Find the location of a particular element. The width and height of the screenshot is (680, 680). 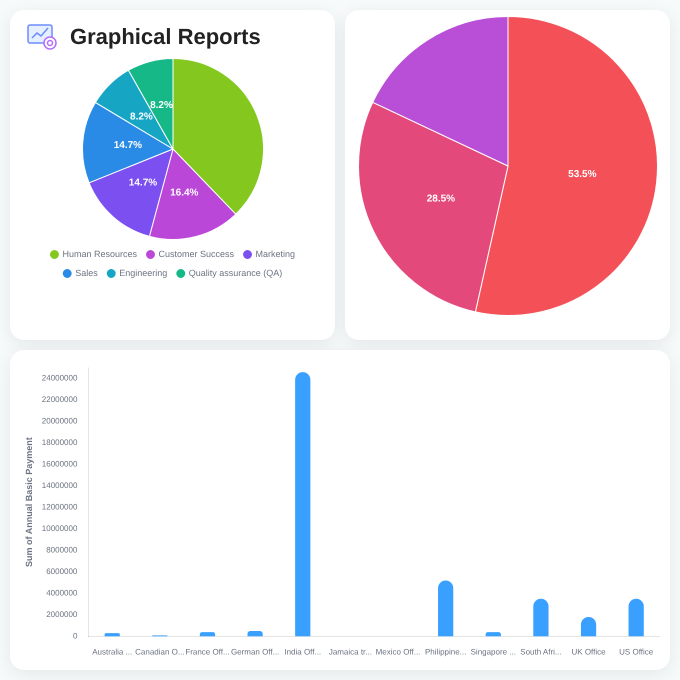

y-tick-label: 16000000 is located at coordinates (60, 464).